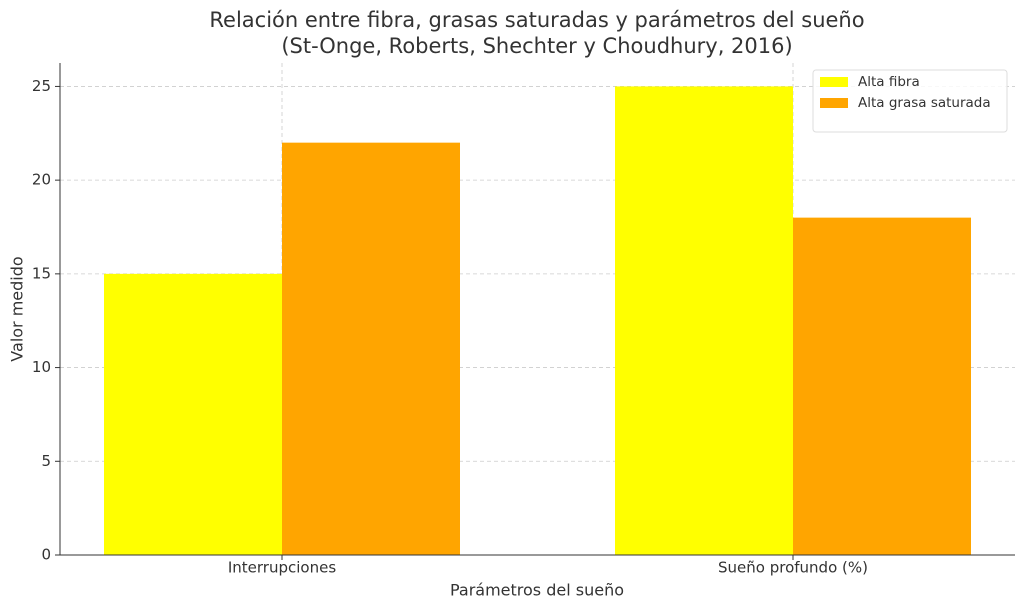 This screenshot has height=615, width=1024. I want to click on y-tick-label: 10, so click(41, 367).